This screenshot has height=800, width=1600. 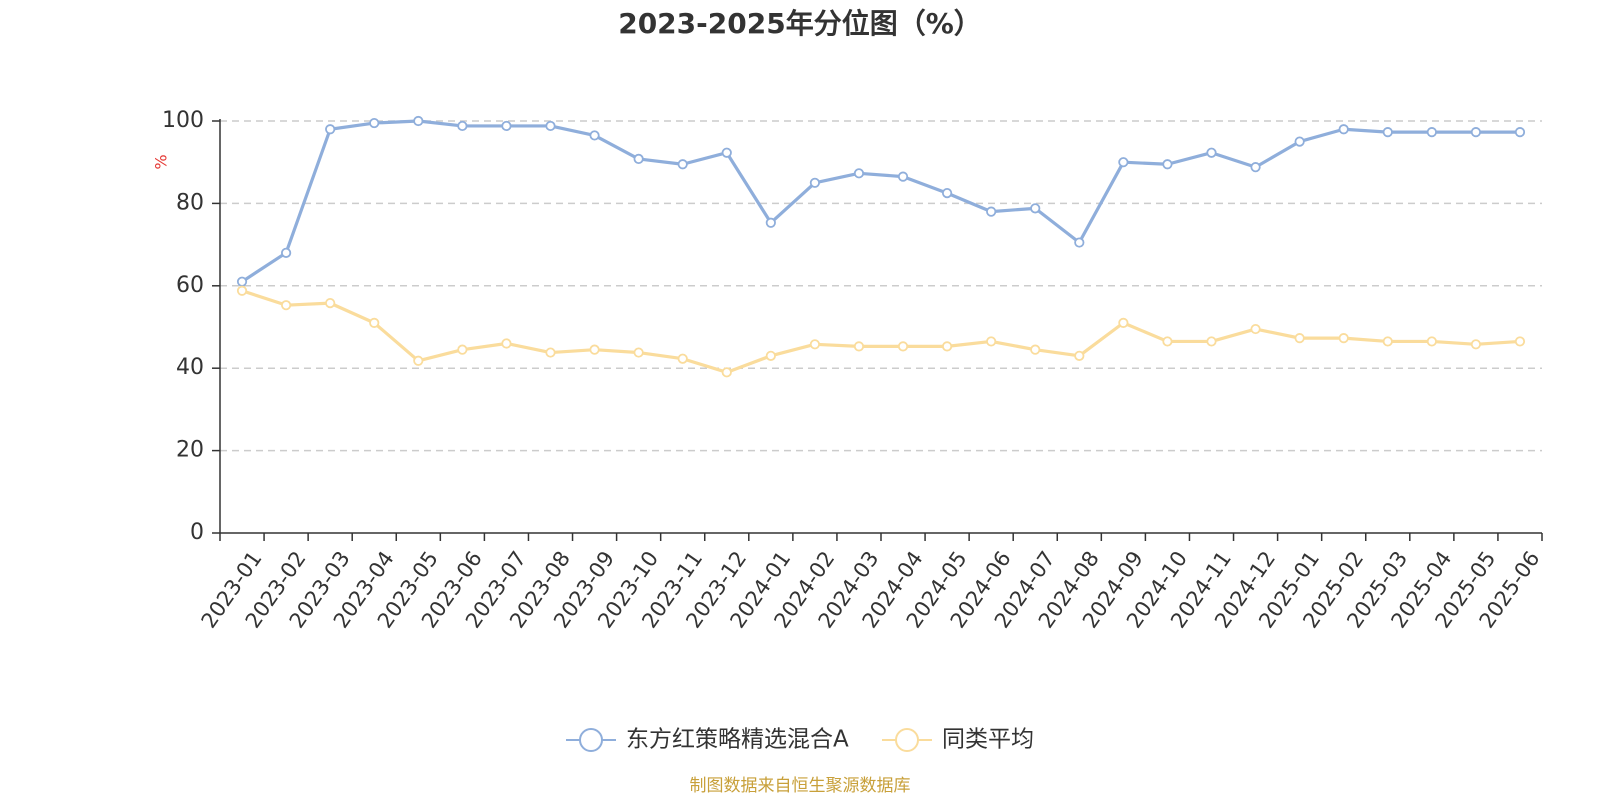 What do you see at coordinates (190, 285) in the screenshot?
I see `y-tick-label: 60` at bounding box center [190, 285].